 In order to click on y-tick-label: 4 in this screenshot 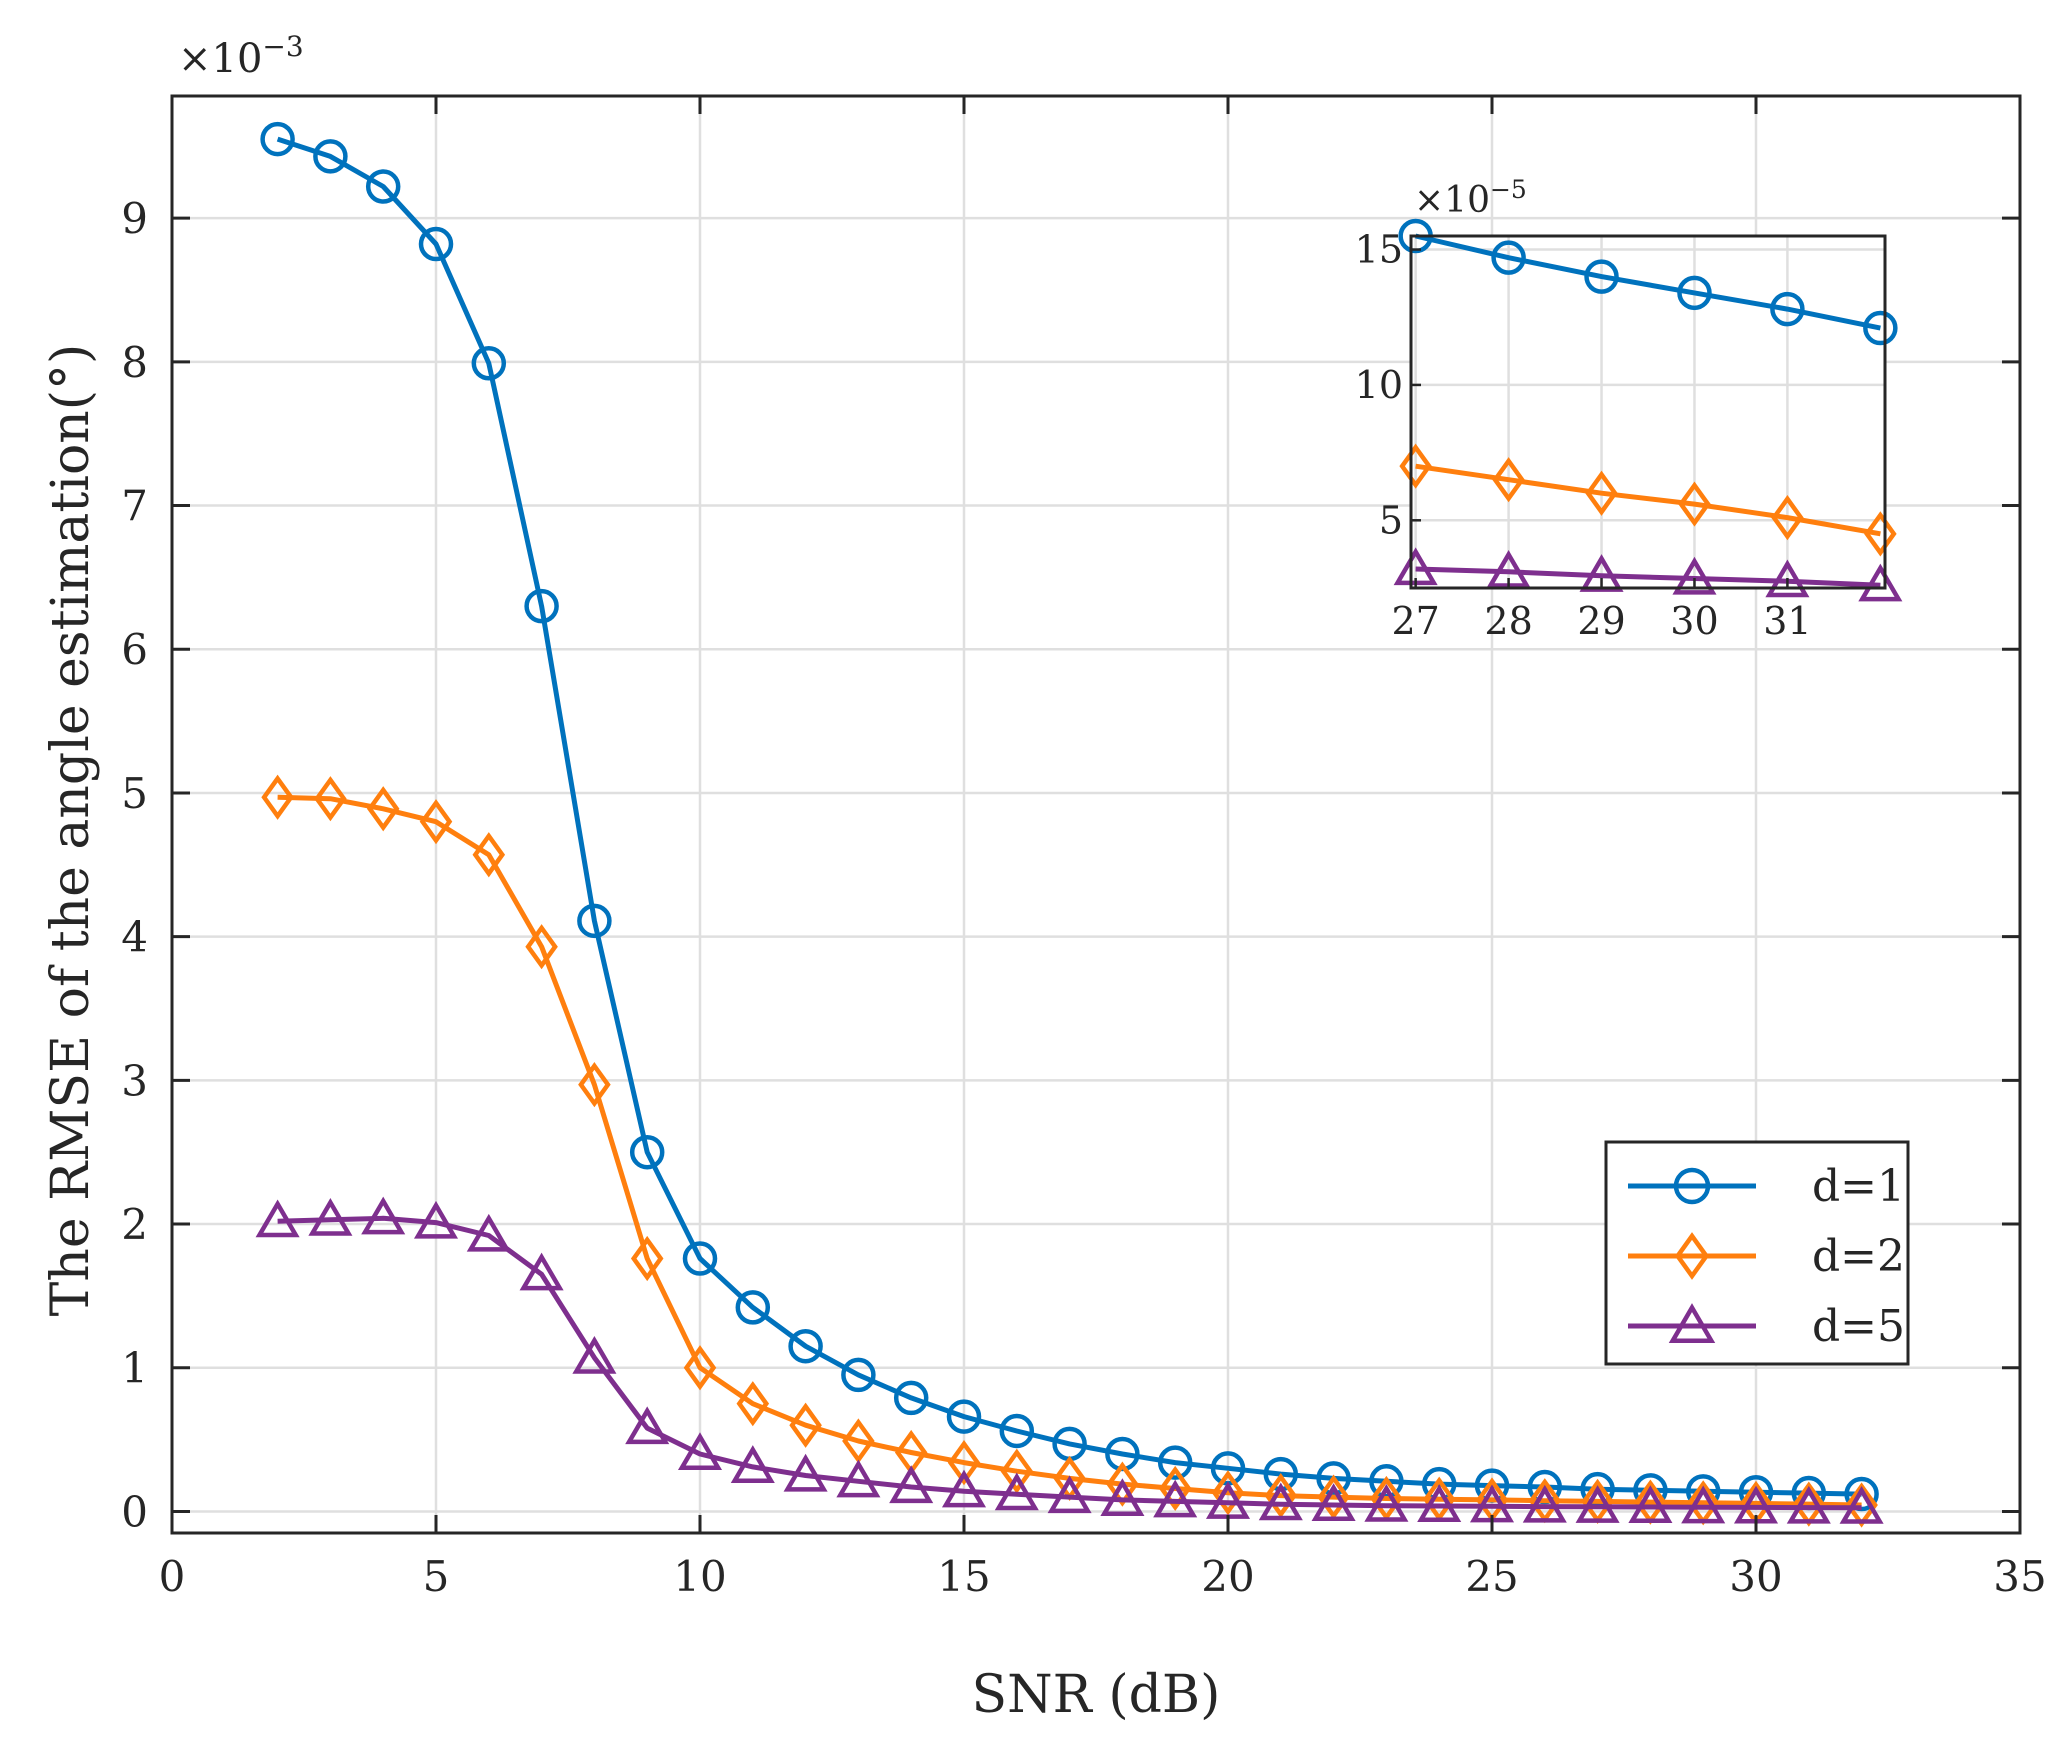, I will do `click(134, 937)`.